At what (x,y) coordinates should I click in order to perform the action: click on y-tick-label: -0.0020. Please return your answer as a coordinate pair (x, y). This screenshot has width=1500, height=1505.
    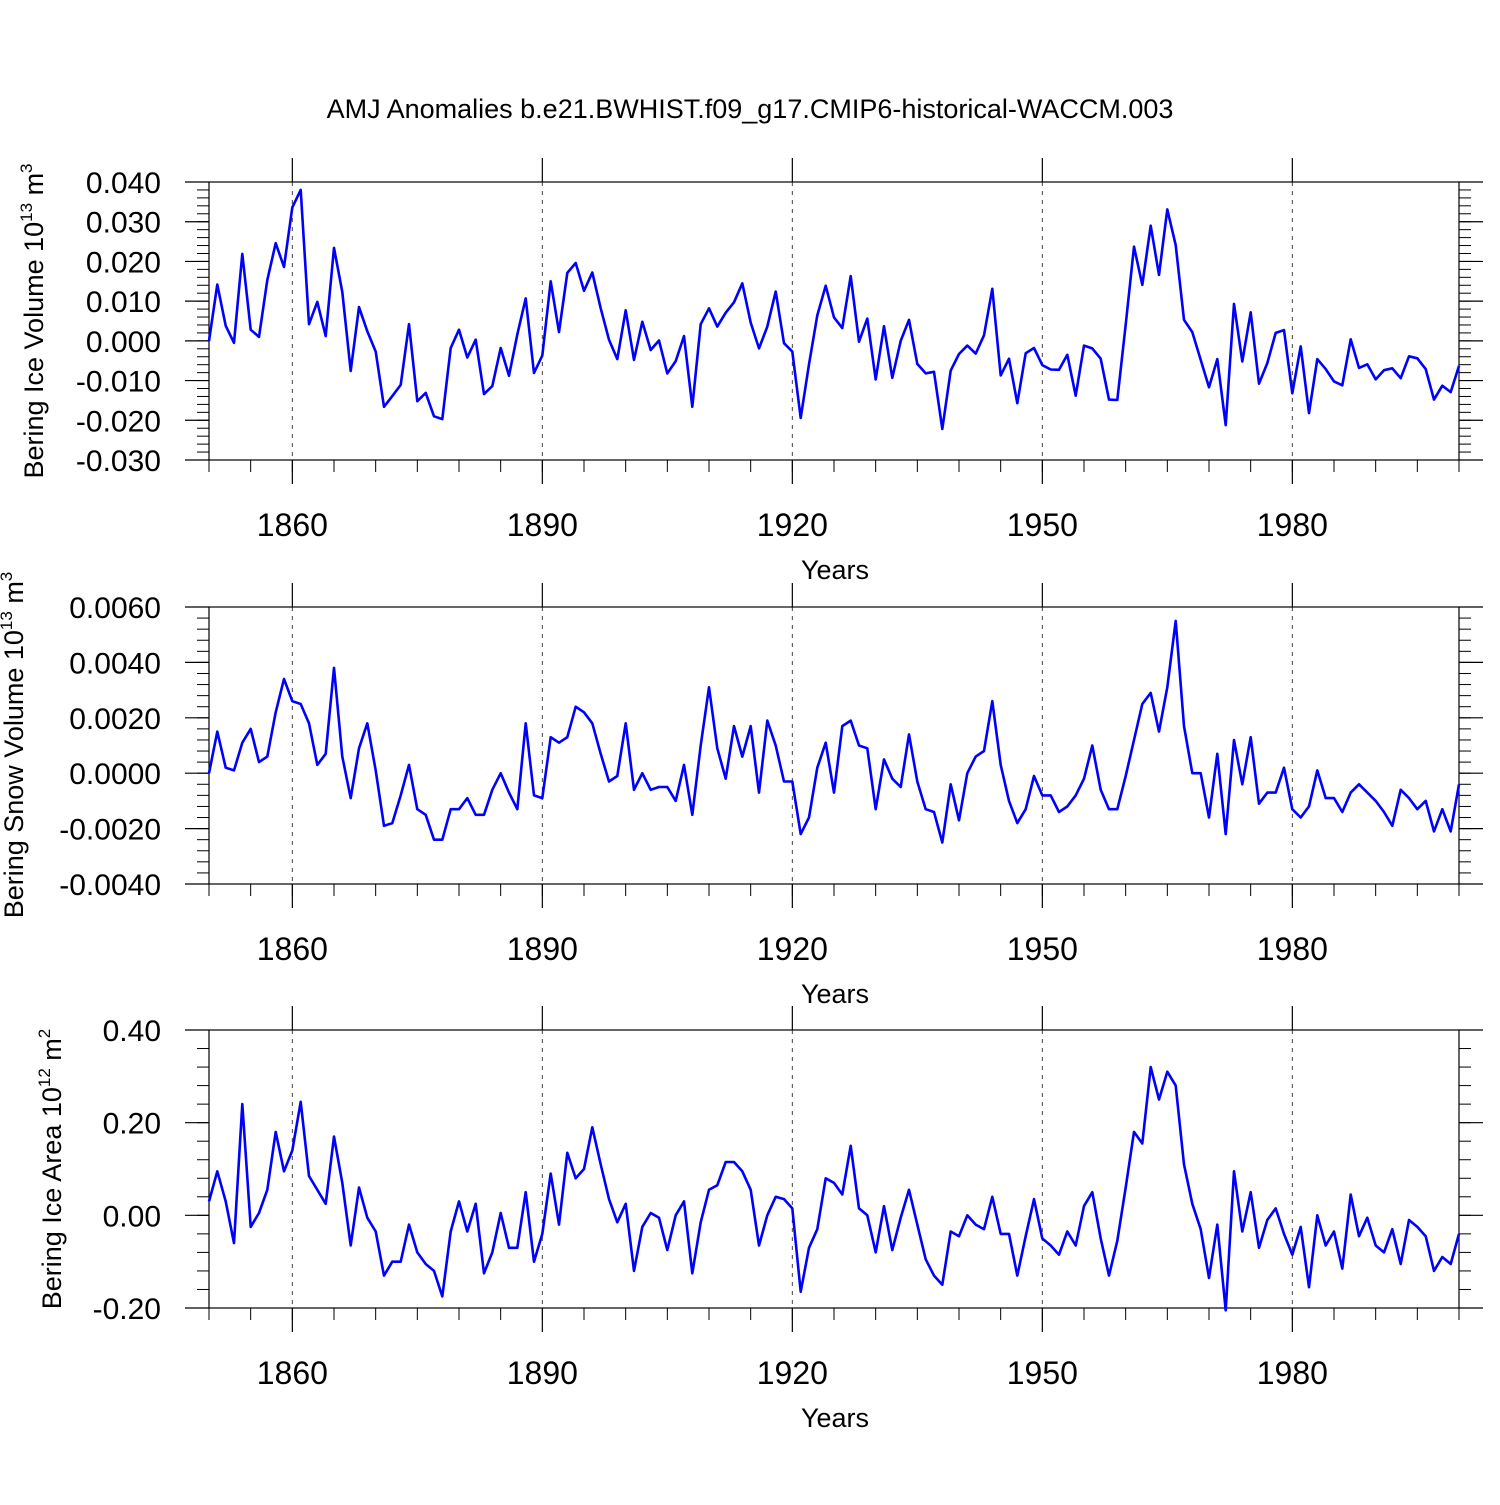
    Looking at the image, I should click on (110, 830).